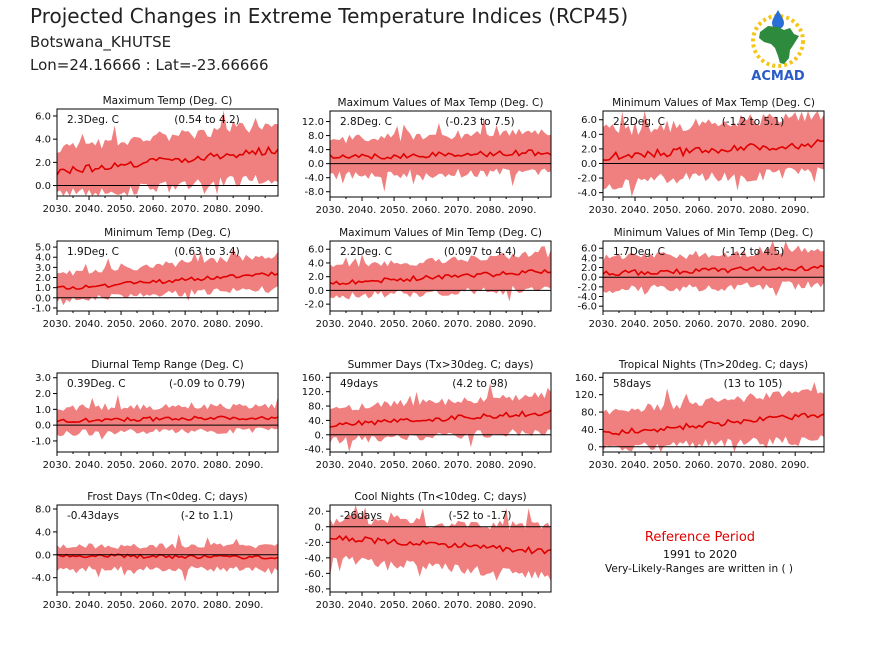 The height and width of the screenshot is (659, 879). I want to click on likely-range-label: (0.63 to 3.4), so click(207, 252).